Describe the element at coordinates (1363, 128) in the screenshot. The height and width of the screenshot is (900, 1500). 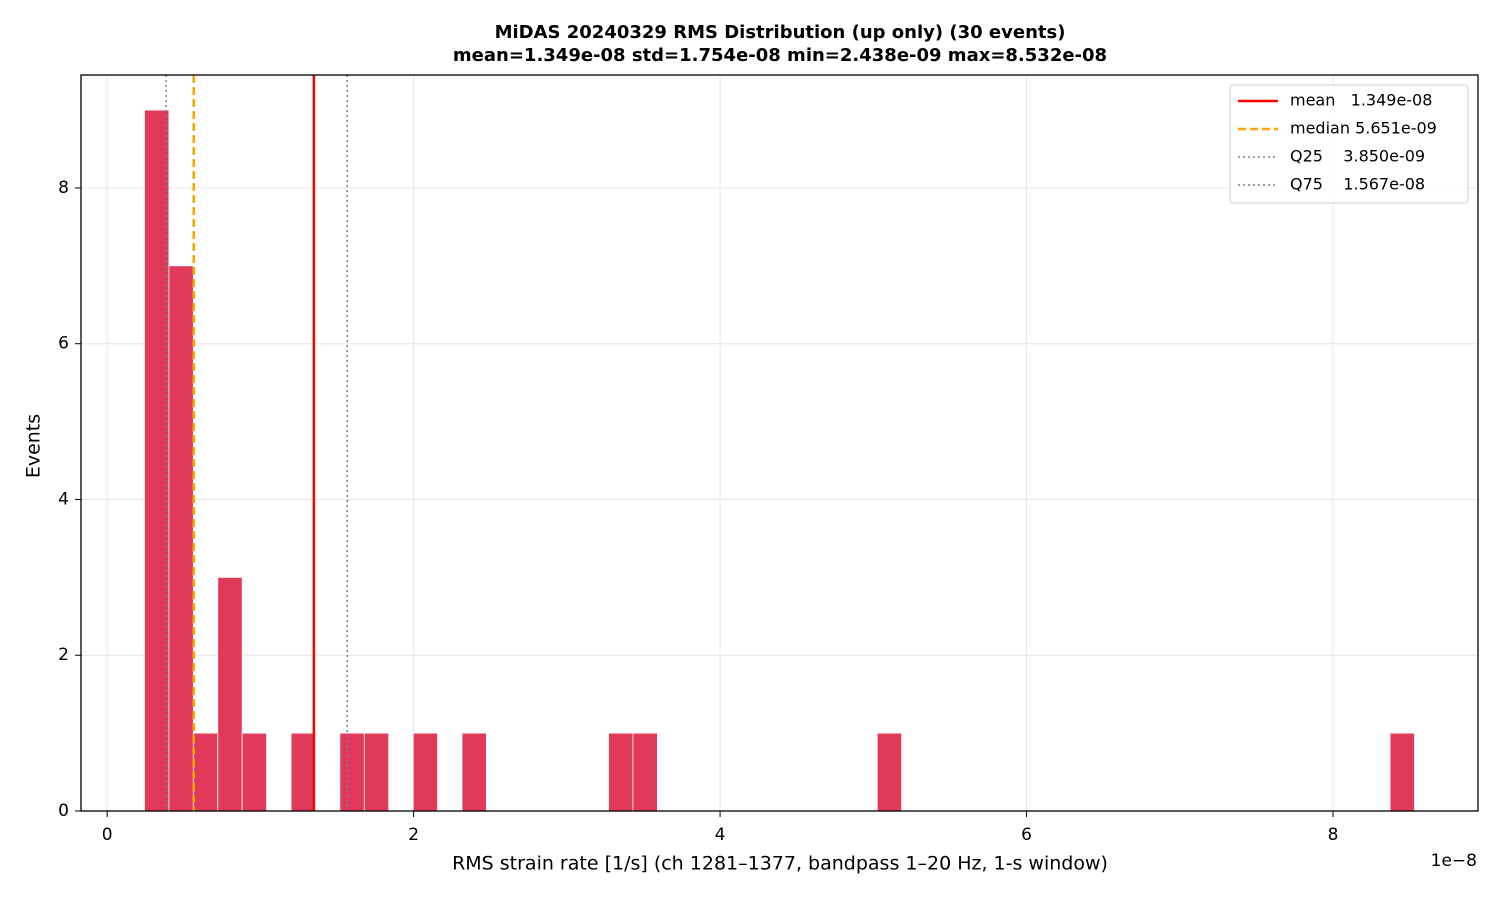
I see `legend-label: median 5.651e-09` at that location.